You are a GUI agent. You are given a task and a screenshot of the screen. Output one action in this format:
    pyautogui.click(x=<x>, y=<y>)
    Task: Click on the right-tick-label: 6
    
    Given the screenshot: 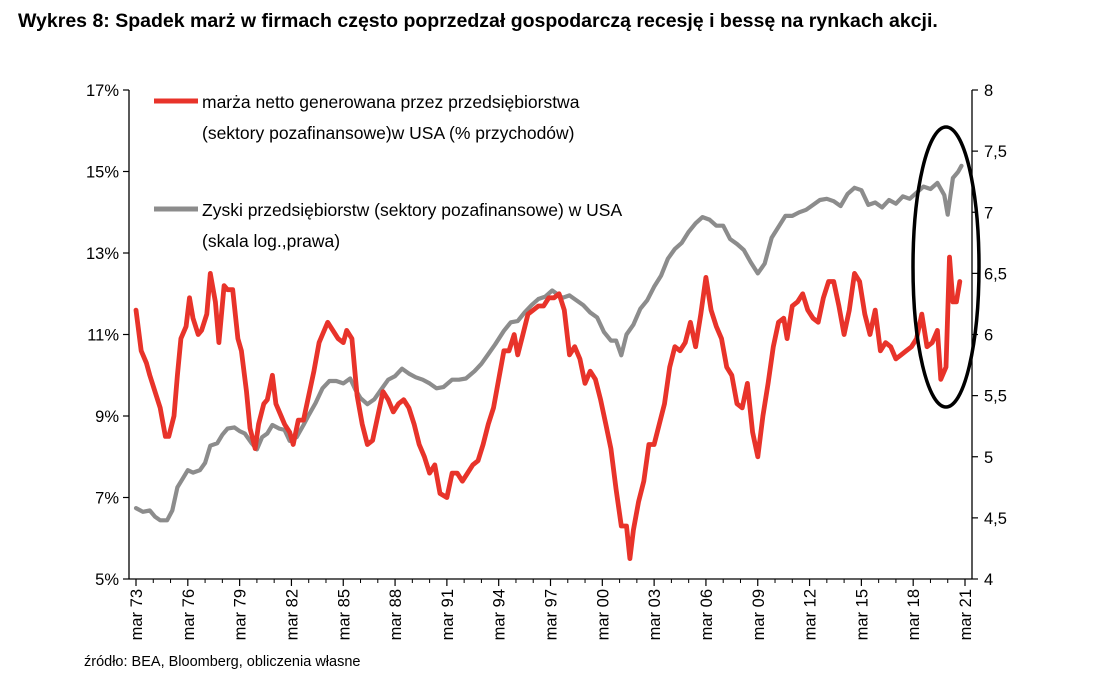 What is the action you would take?
    pyautogui.click(x=988, y=336)
    